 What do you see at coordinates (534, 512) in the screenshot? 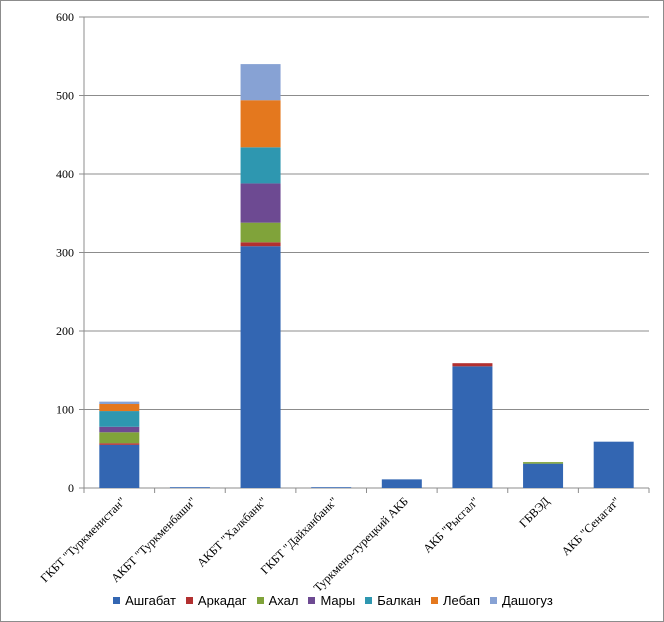
I see `category-label: ГБВЭД` at bounding box center [534, 512].